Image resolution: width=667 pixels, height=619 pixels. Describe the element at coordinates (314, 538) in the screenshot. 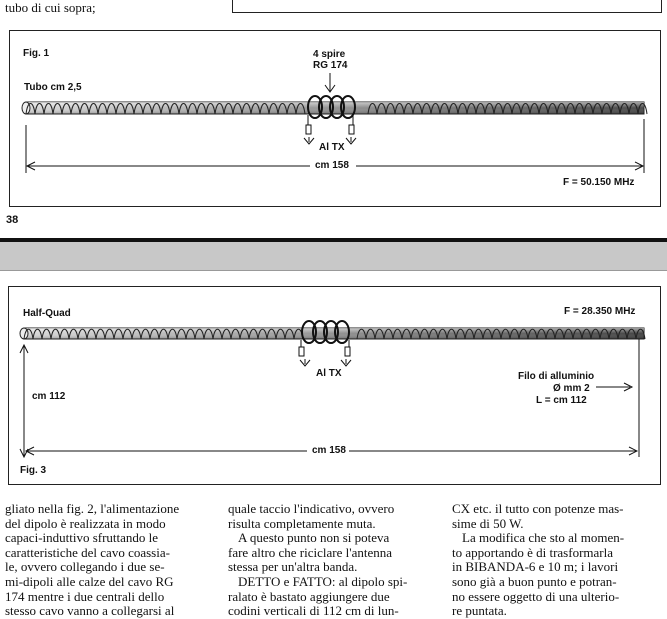

I see `text-line: A questo punto non si poteva` at that location.